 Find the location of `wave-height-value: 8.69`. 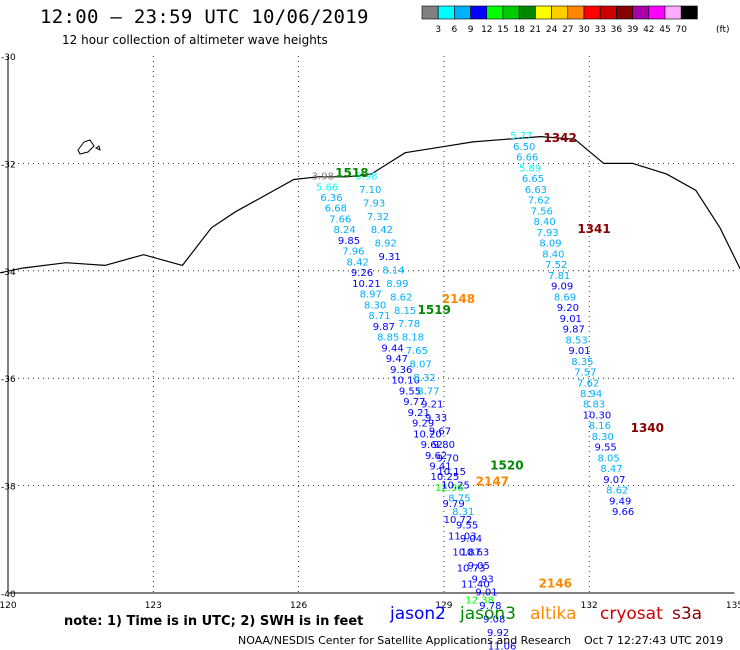

wave-height-value: 8.69 is located at coordinates (565, 297).